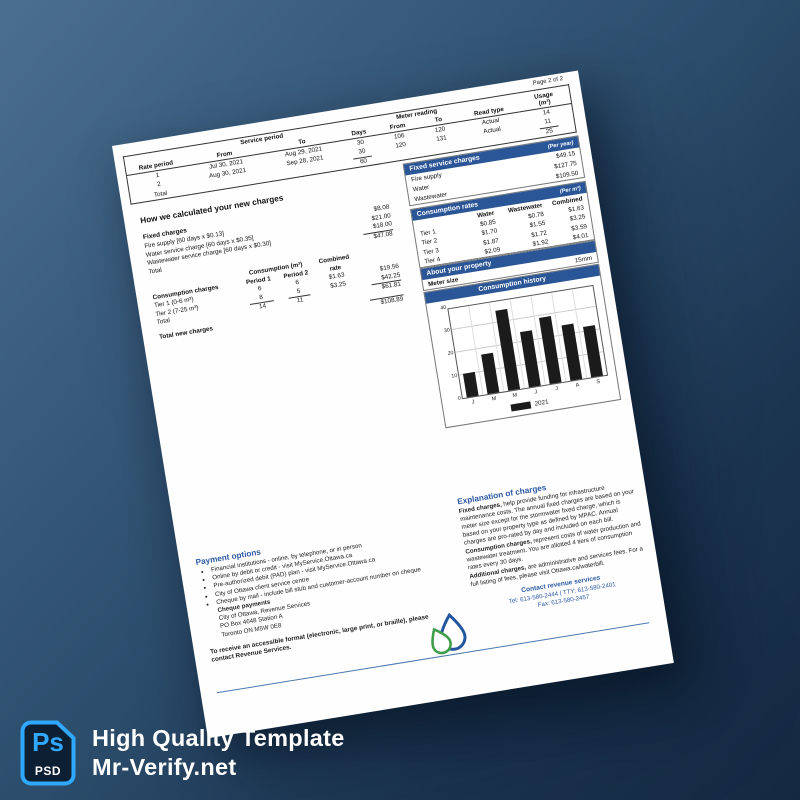  I want to click on watermark-site: Mr-Verify.net, so click(164, 767).